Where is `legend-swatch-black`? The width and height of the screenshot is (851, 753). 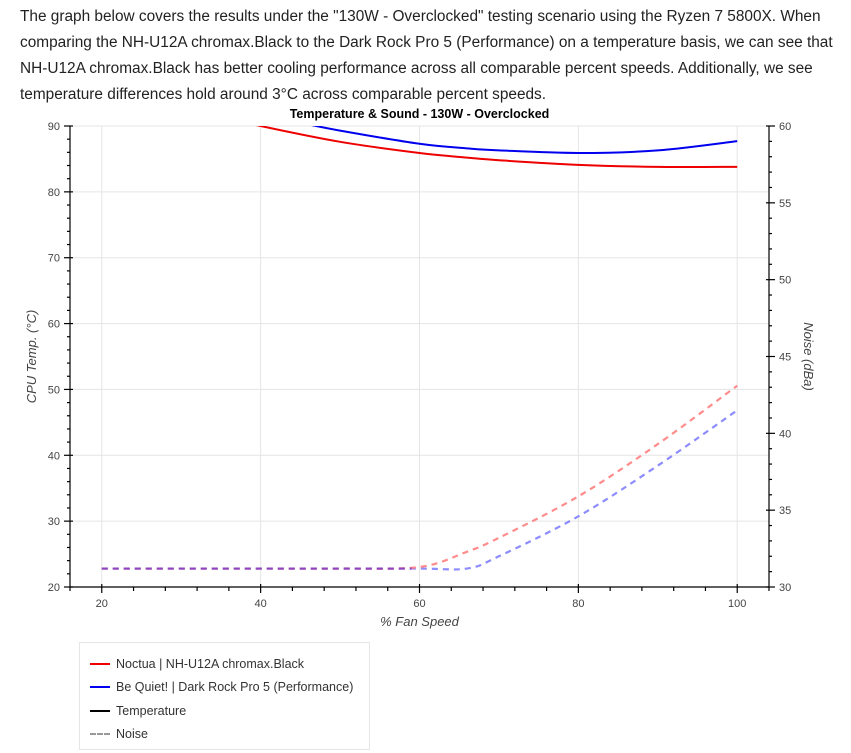
legend-swatch-black is located at coordinates (100, 710).